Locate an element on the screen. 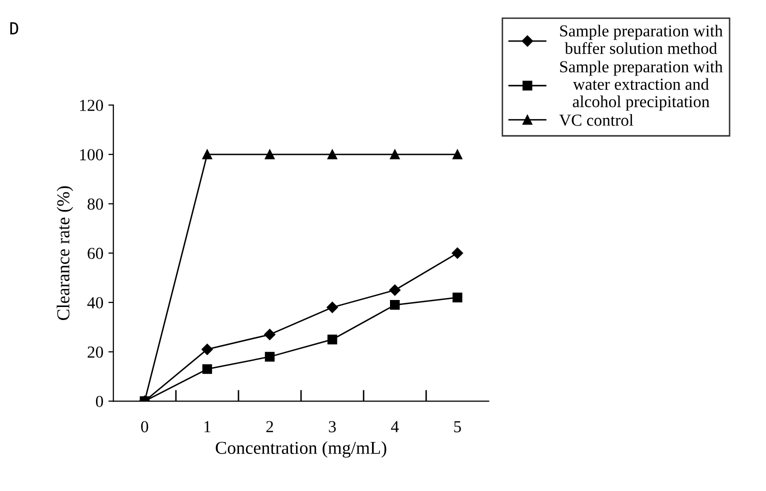  x-tick-label: 4 is located at coordinates (395, 426).